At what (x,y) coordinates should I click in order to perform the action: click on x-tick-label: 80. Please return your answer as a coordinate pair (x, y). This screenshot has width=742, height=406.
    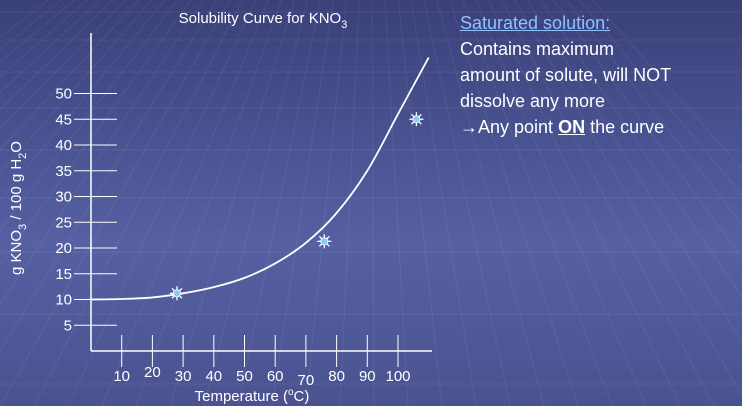
    Looking at the image, I should click on (336, 376).